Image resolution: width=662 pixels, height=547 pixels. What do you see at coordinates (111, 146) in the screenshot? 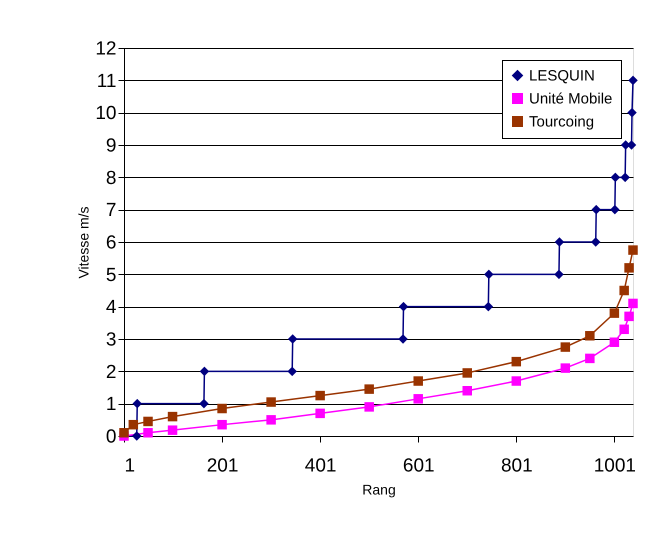
I see `y-tick-label: 9` at bounding box center [111, 146].